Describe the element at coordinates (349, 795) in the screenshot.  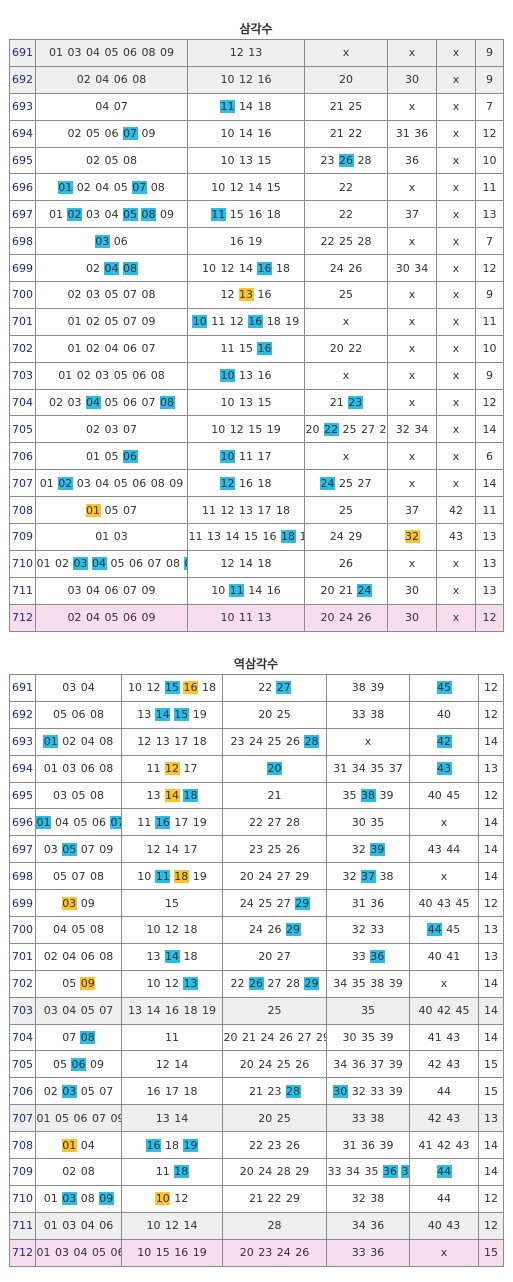
I see `number: 35` at that location.